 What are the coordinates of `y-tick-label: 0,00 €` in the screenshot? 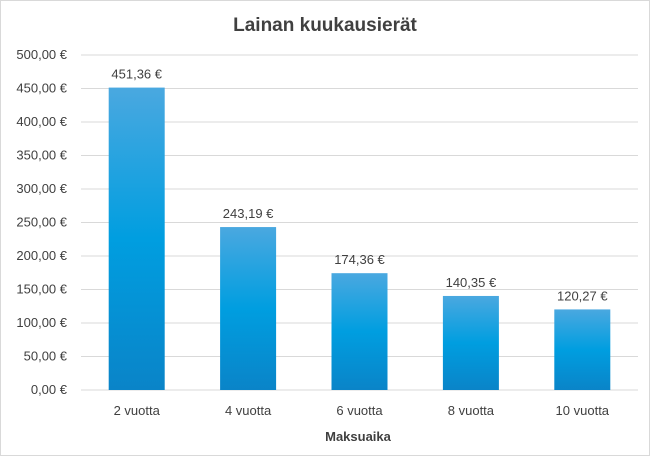 It's located at (49, 389).